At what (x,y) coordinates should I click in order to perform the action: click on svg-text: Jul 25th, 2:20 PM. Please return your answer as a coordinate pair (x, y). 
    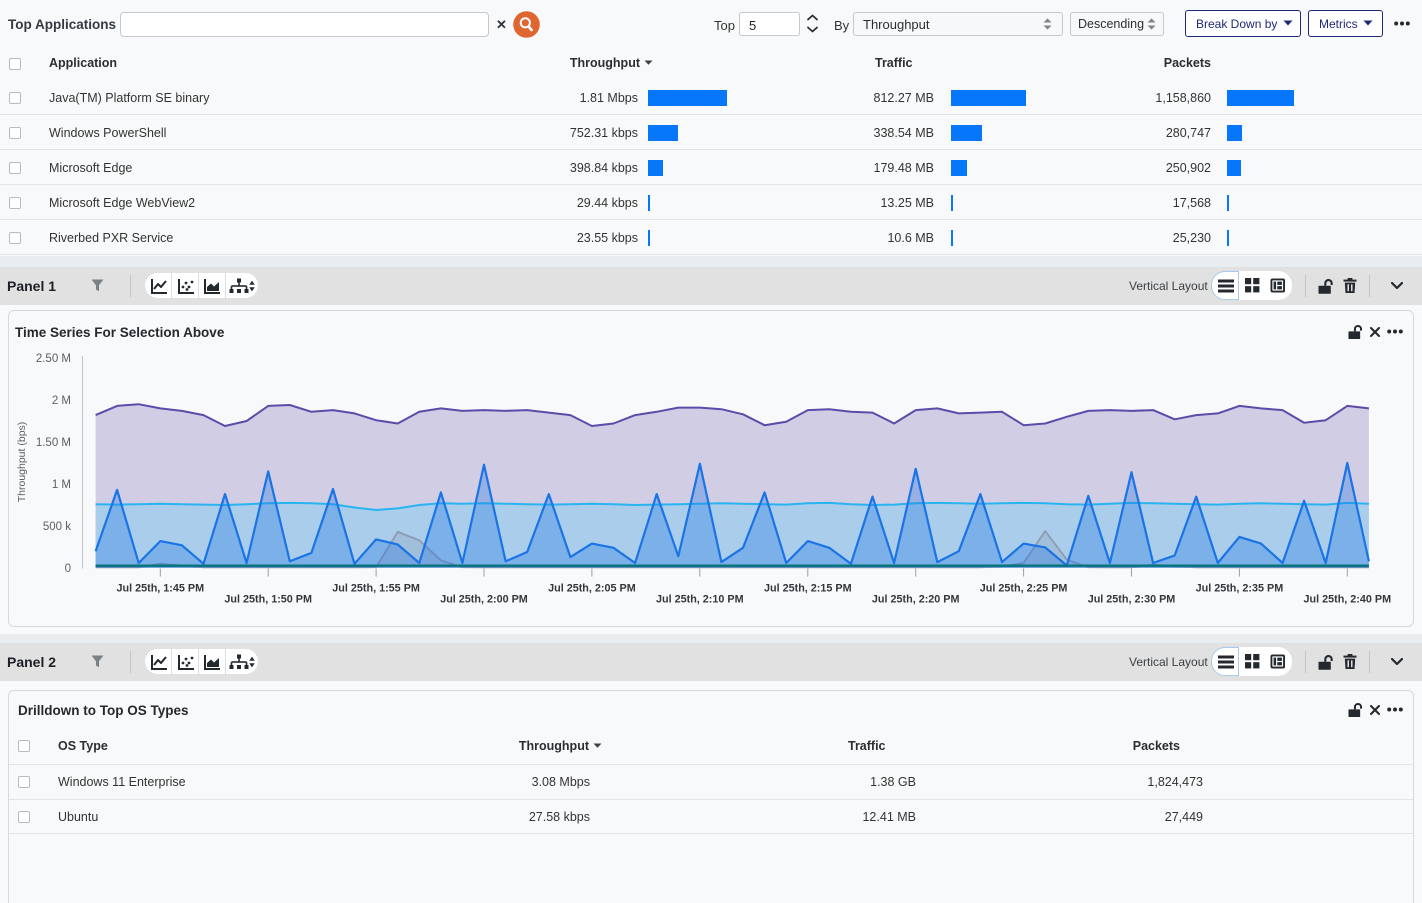
    Looking at the image, I should click on (916, 600).